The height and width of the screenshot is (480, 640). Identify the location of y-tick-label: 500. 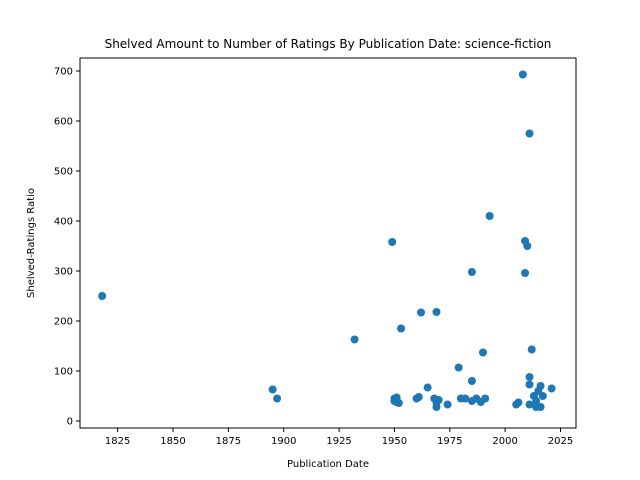
(63, 172).